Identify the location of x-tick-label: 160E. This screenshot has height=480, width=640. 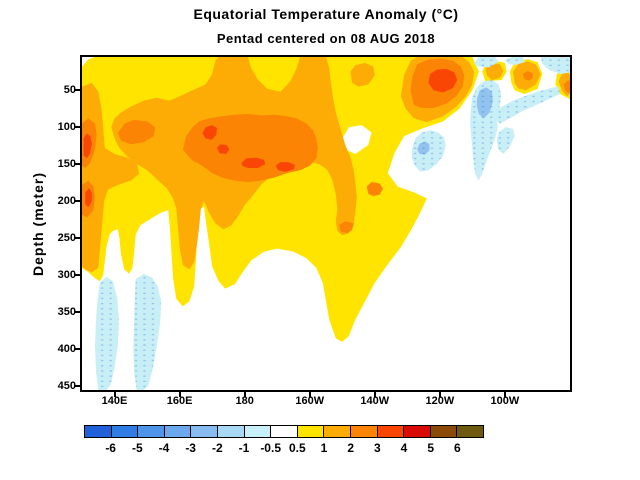
(179, 401).